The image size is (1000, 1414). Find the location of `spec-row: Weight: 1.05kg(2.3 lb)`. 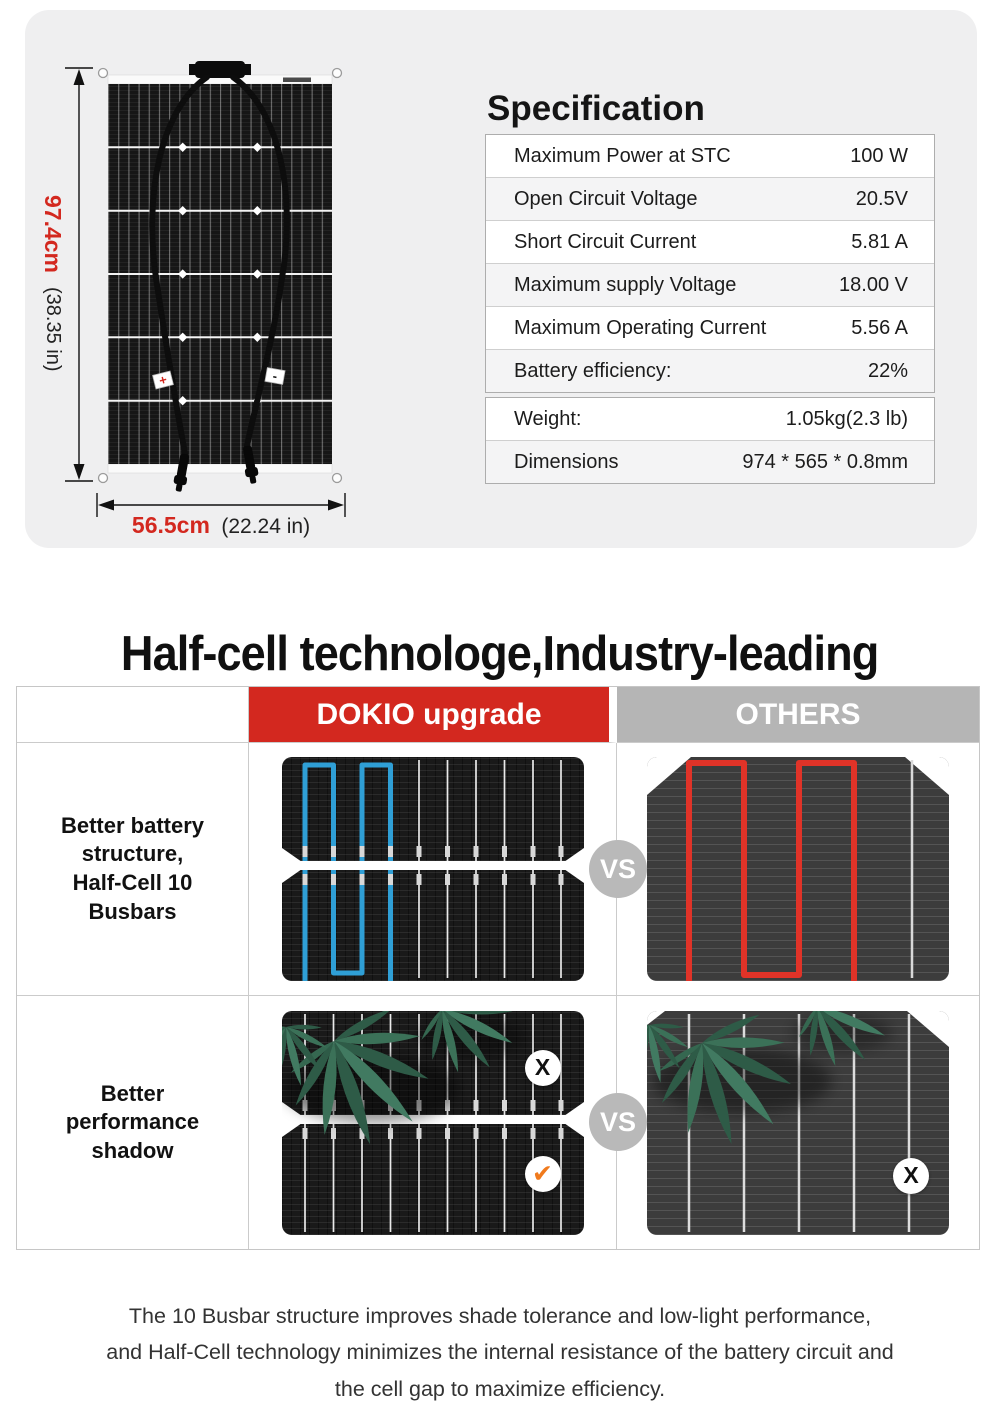

spec-row: Weight: 1.05kg(2.3 lb) is located at coordinates (710, 419).